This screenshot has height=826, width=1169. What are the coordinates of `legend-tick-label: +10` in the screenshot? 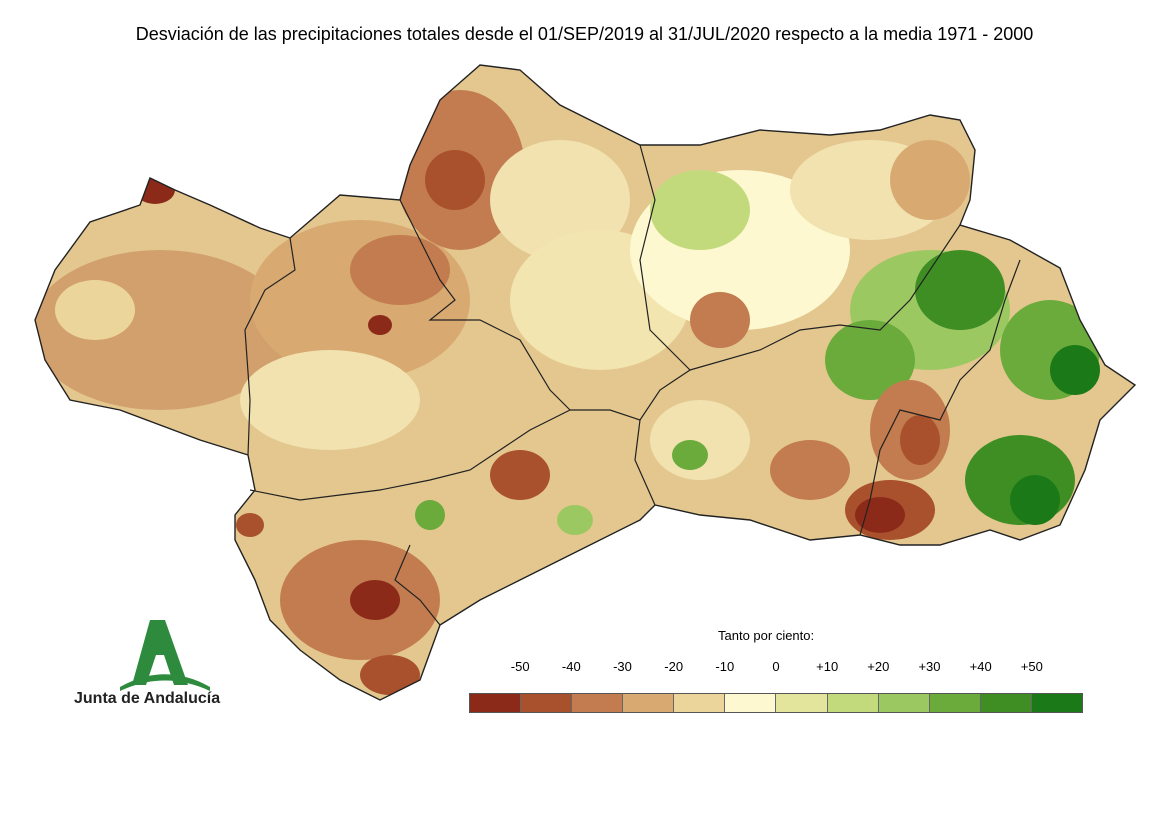 It's located at (827, 666).